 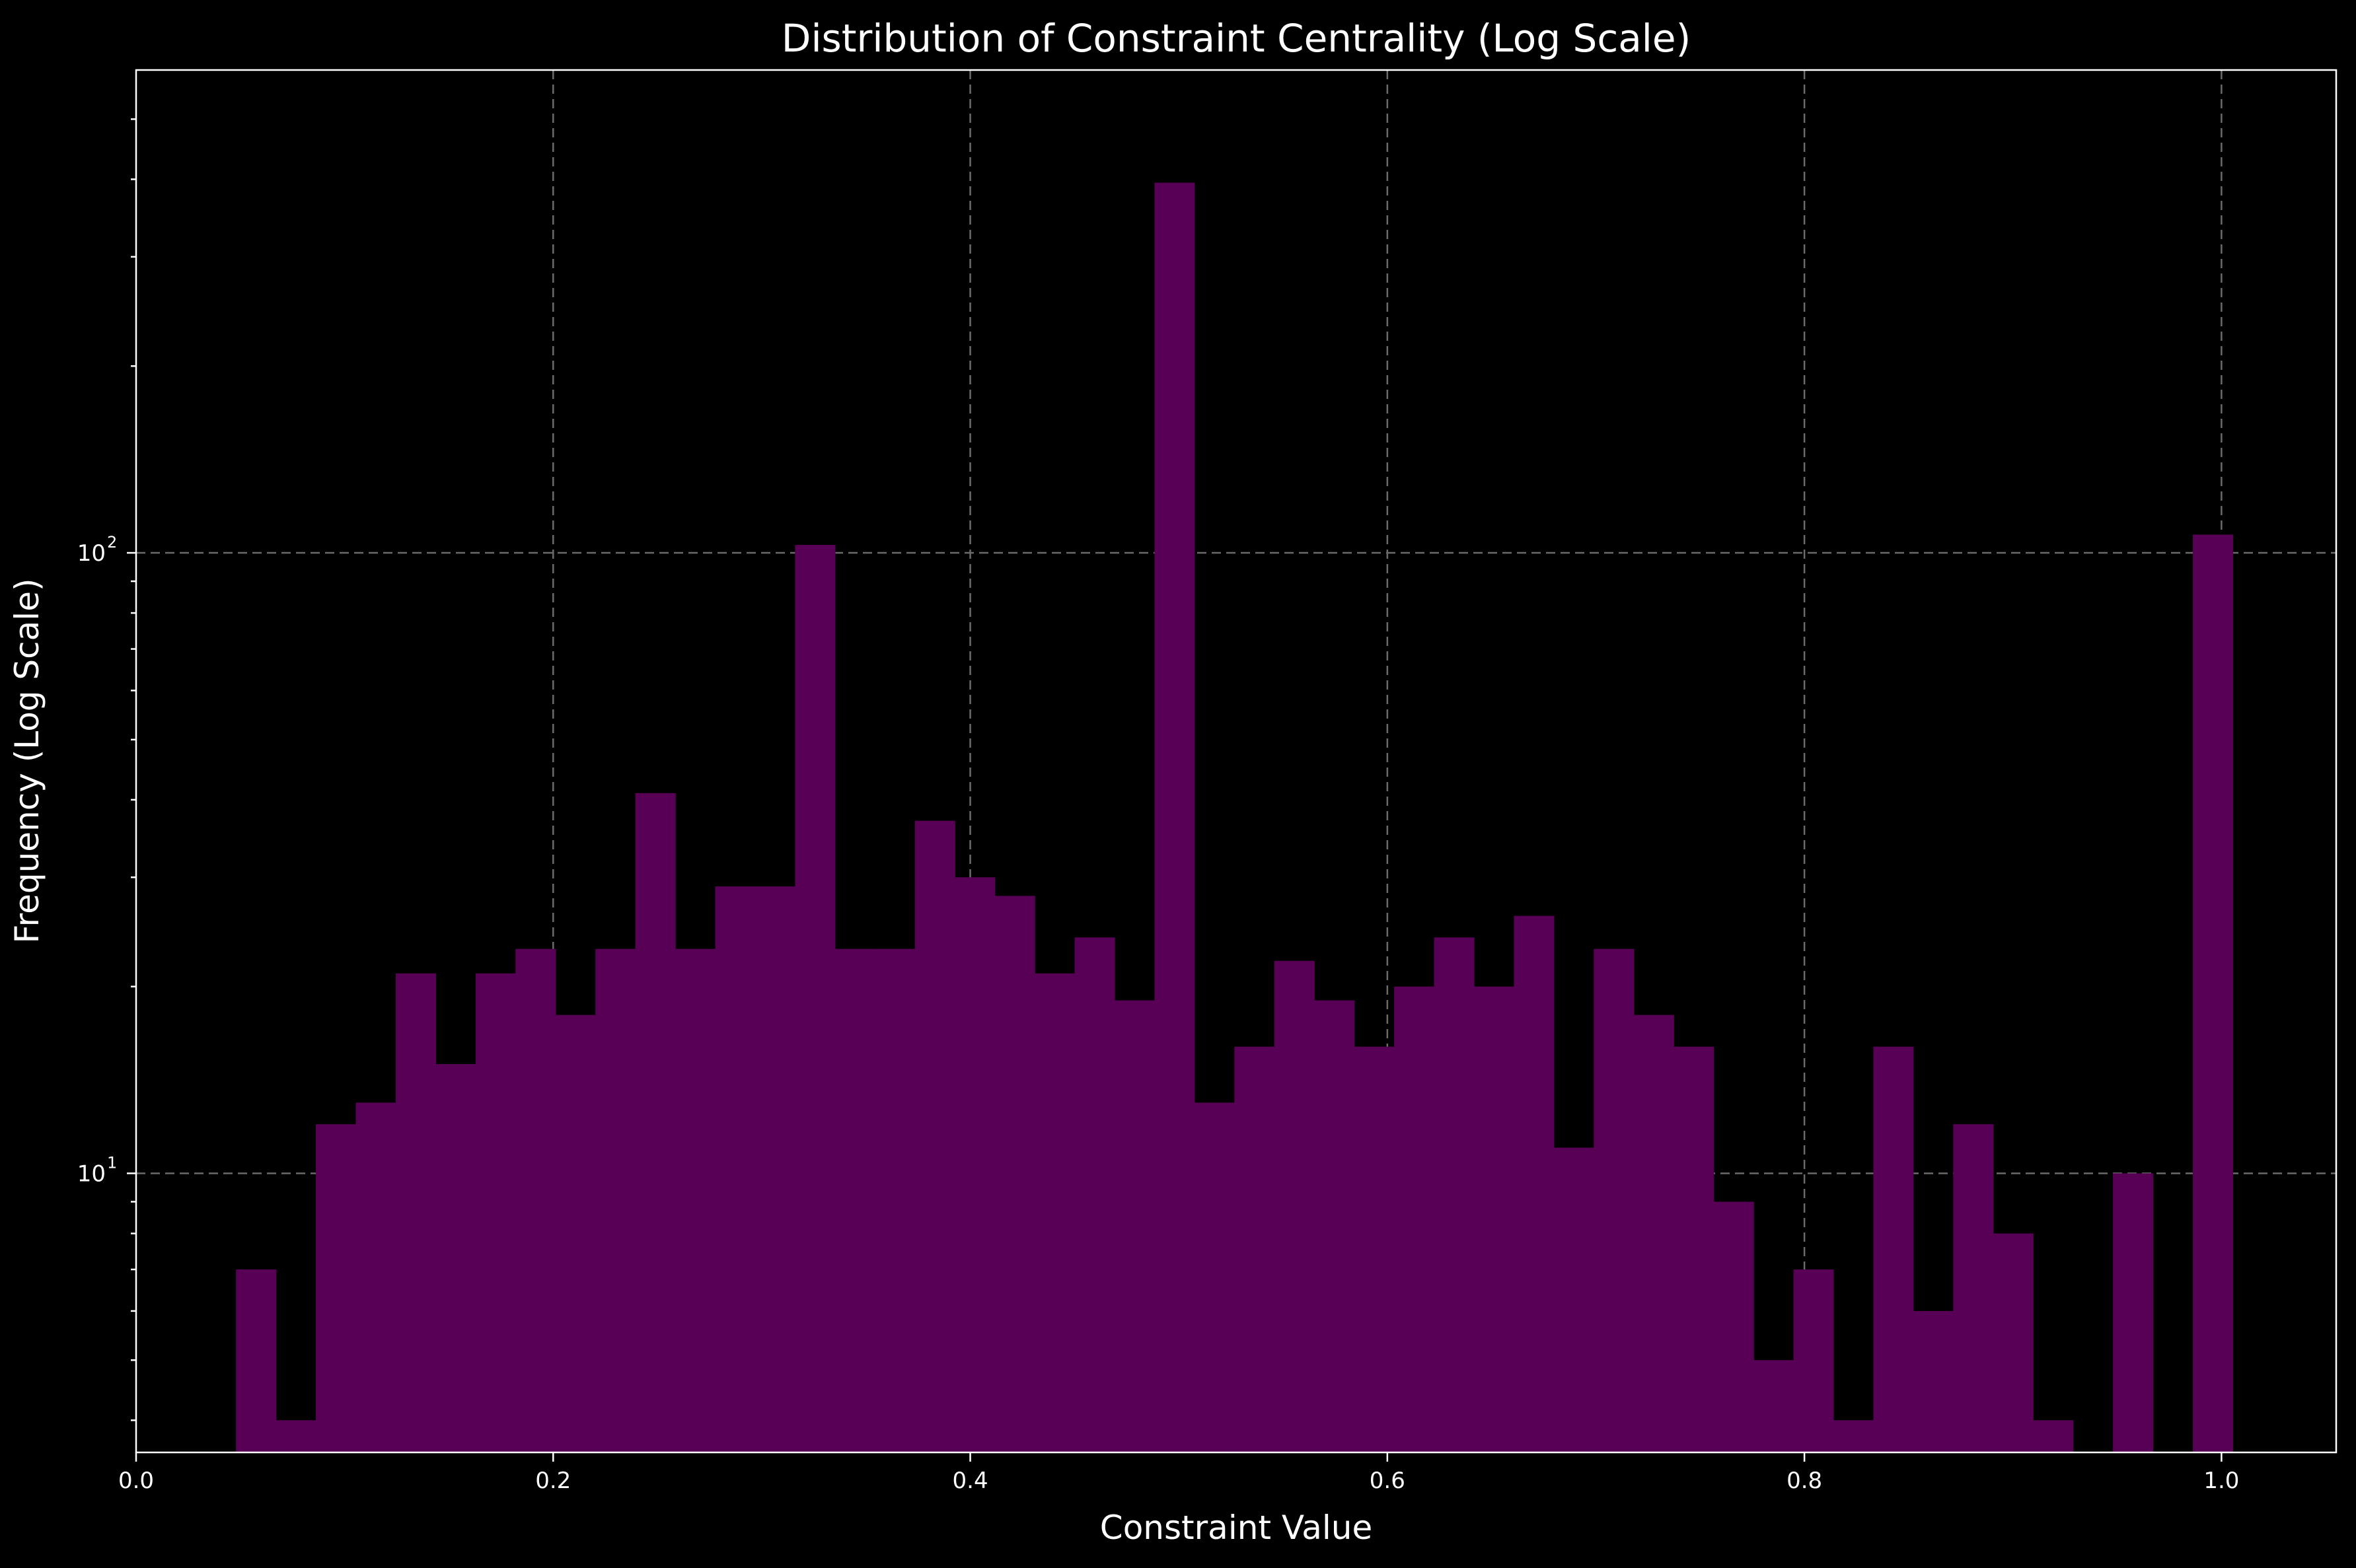 I want to click on x-tick-label: 0.6, so click(x=1387, y=1481).